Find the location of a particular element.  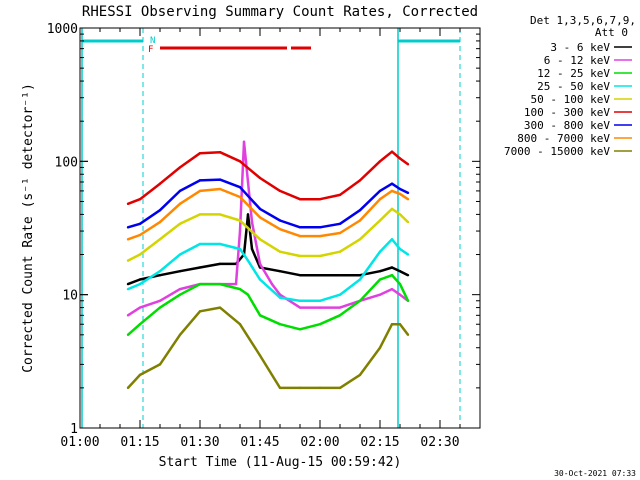

x-tick-label: 01:30 is located at coordinates (199, 442).